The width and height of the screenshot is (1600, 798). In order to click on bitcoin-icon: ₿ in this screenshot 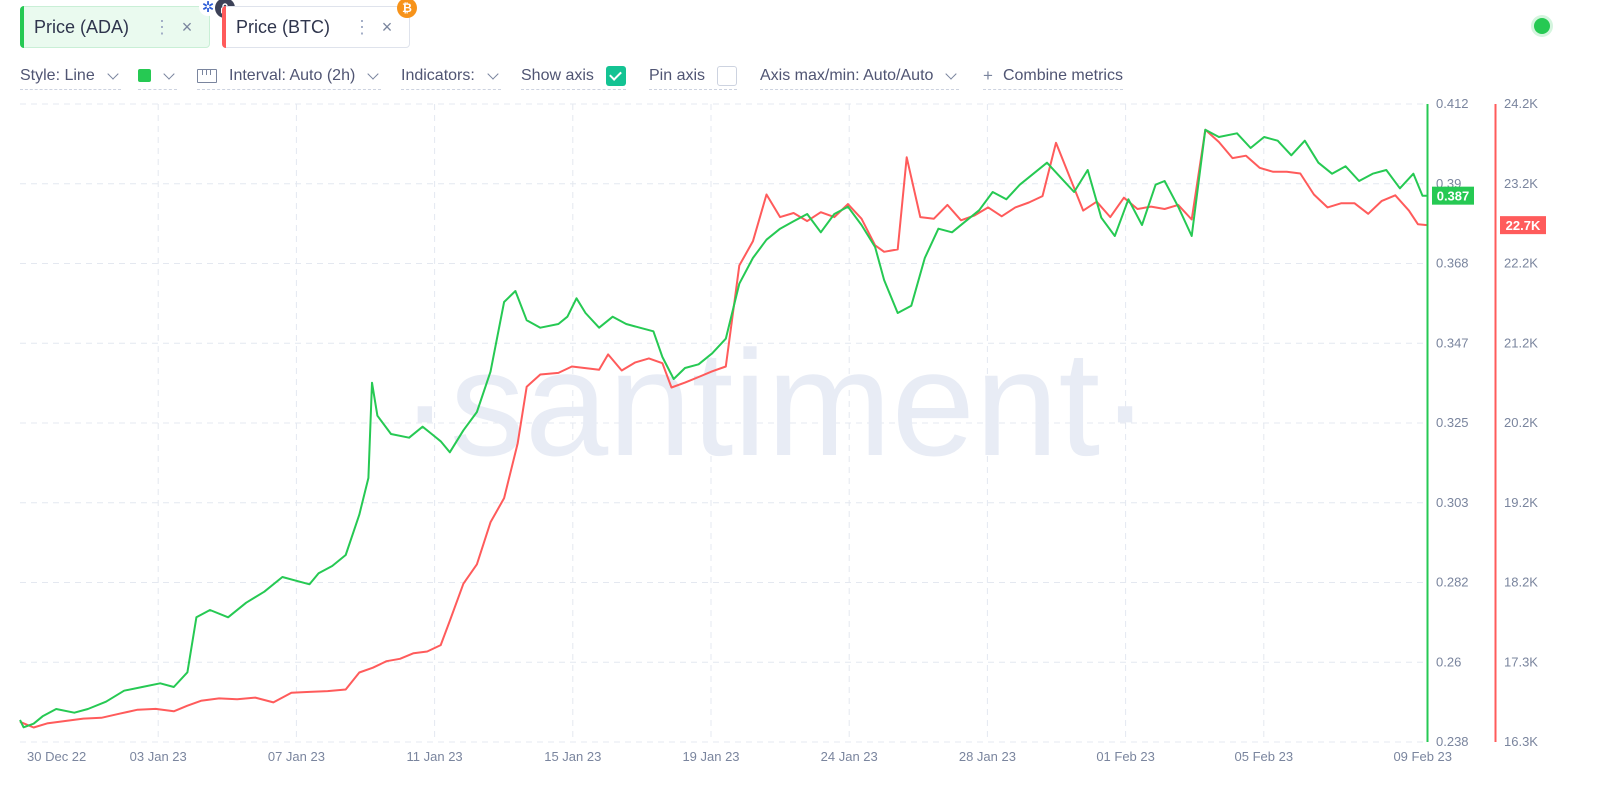, I will do `click(407, 9)`.